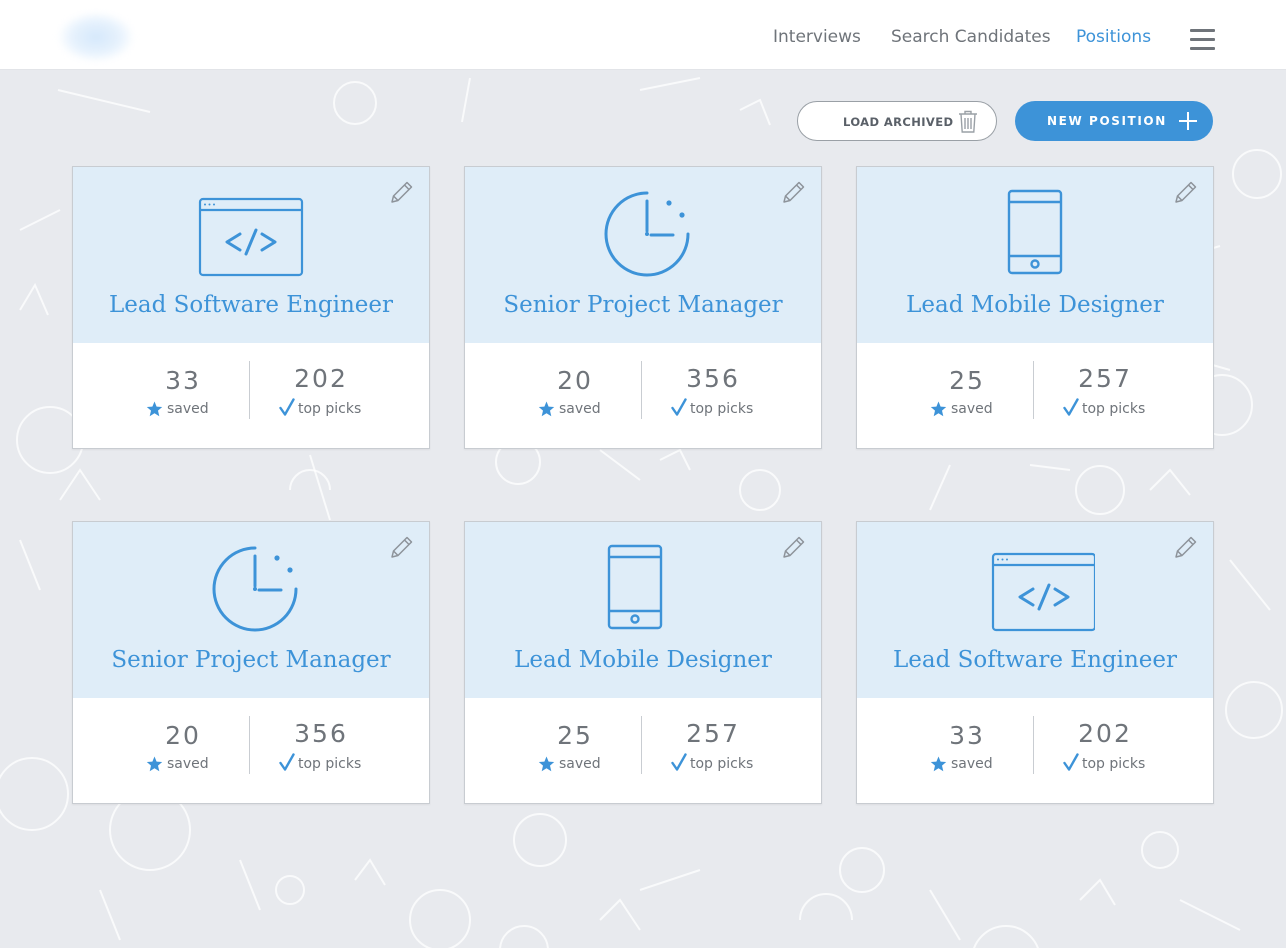 This screenshot has width=1286, height=948. Describe the element at coordinates (817, 37) in the screenshot. I see `nav-interviews: Interviews` at that location.